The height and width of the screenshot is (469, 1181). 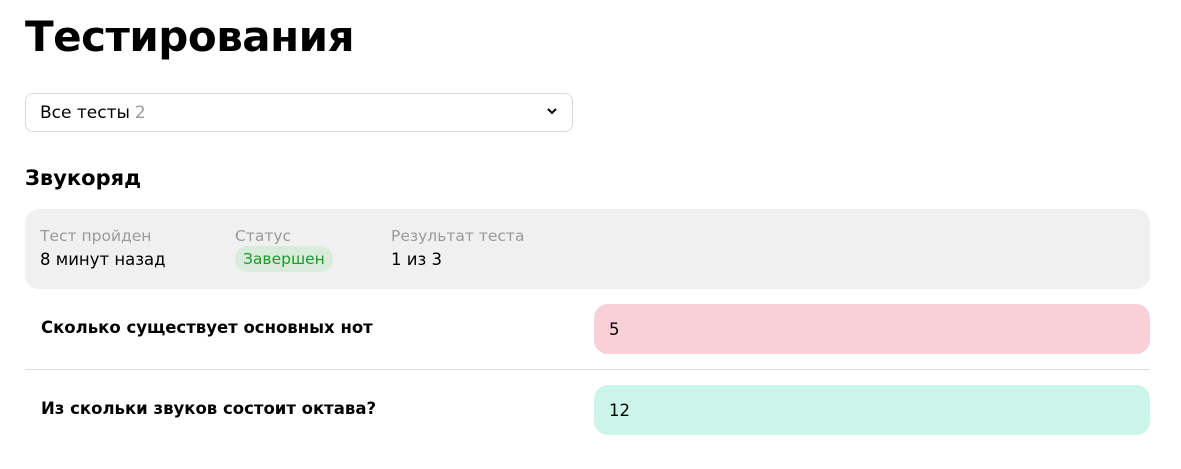 What do you see at coordinates (209, 408) in the screenshot?
I see `question-text: Из скольки звуков состоит октава?` at bounding box center [209, 408].